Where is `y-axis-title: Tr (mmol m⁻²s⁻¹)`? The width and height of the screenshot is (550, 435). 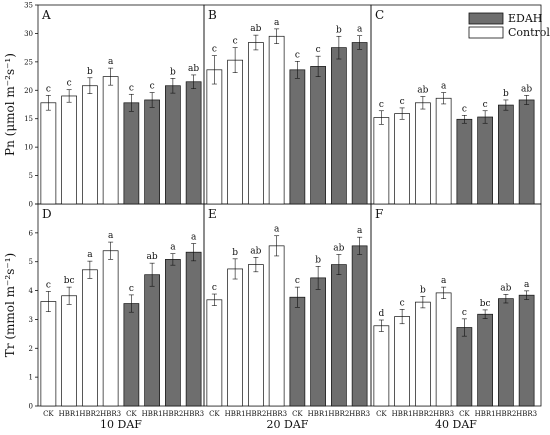
y-axis-title: Tr (mmol m⁻²s⁻¹) is located at coordinates (10, 305).